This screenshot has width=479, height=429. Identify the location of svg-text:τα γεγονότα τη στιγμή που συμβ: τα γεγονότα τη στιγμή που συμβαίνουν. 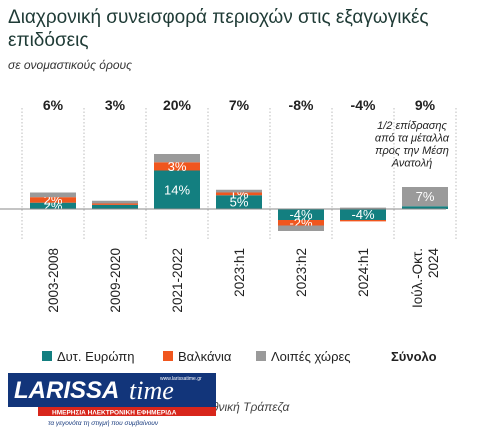
(103, 423).